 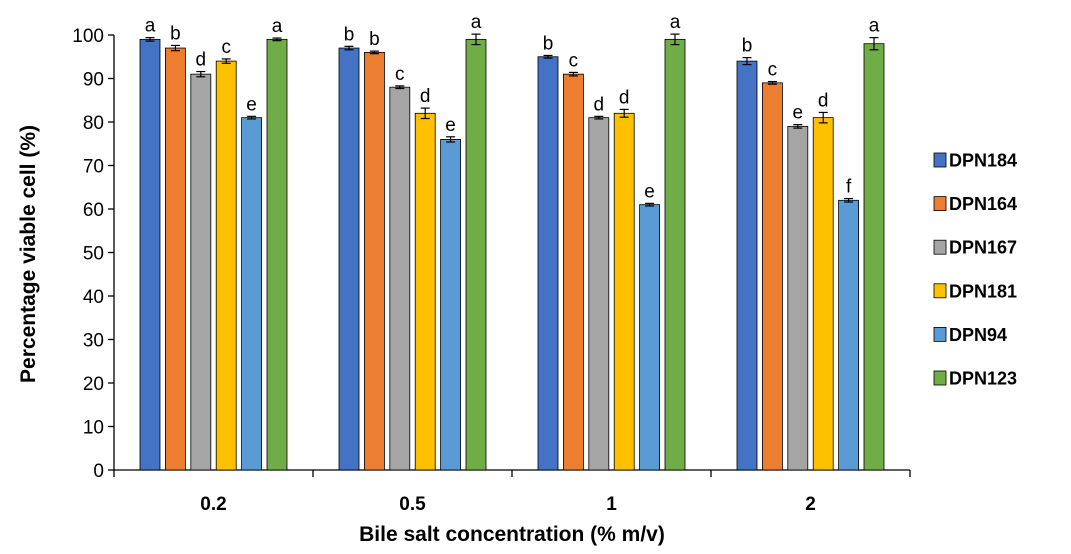 I want to click on y-tick-label: 40, so click(x=93, y=297).